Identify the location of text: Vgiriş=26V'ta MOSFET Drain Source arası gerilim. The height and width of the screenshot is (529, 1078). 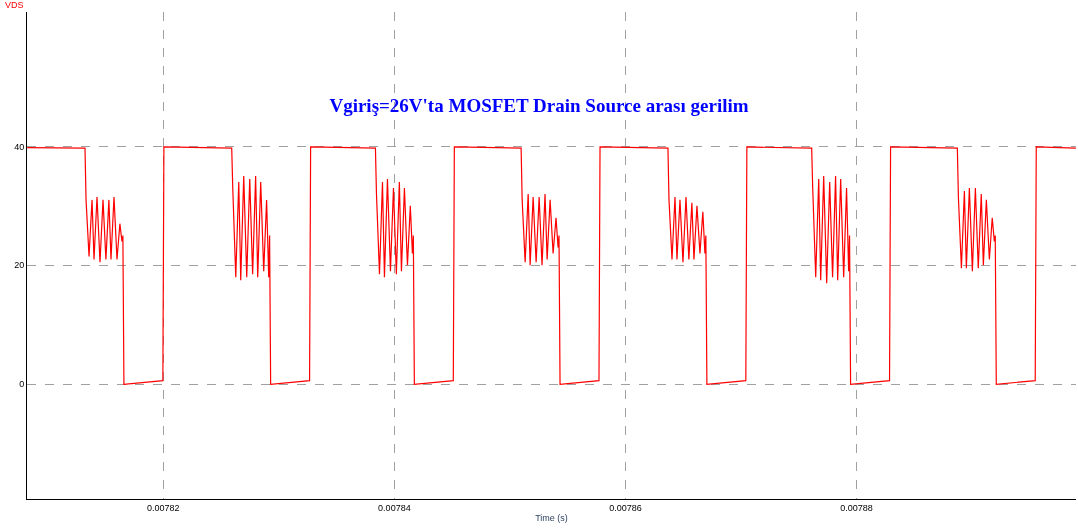
(539, 106).